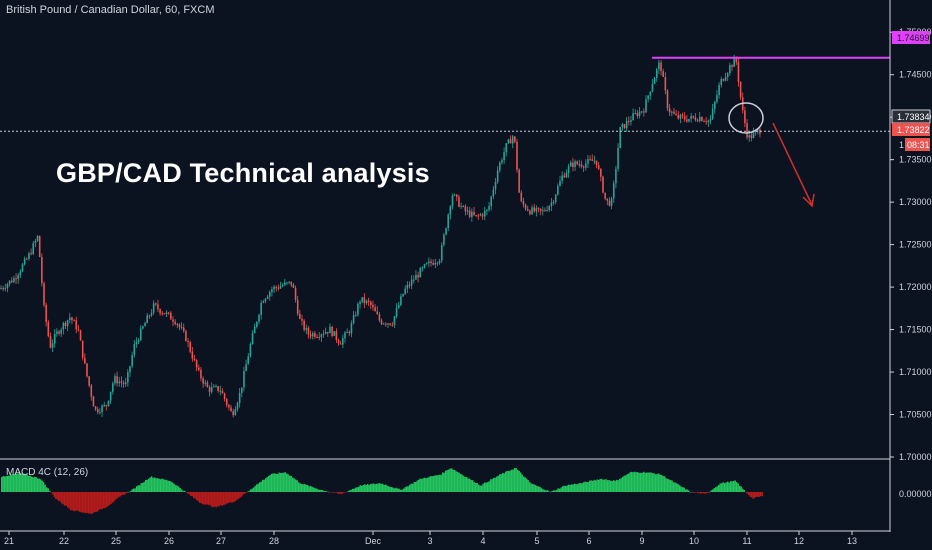  Describe the element at coordinates (382, 491) in the screenshot. I see `macd-histogram` at that location.